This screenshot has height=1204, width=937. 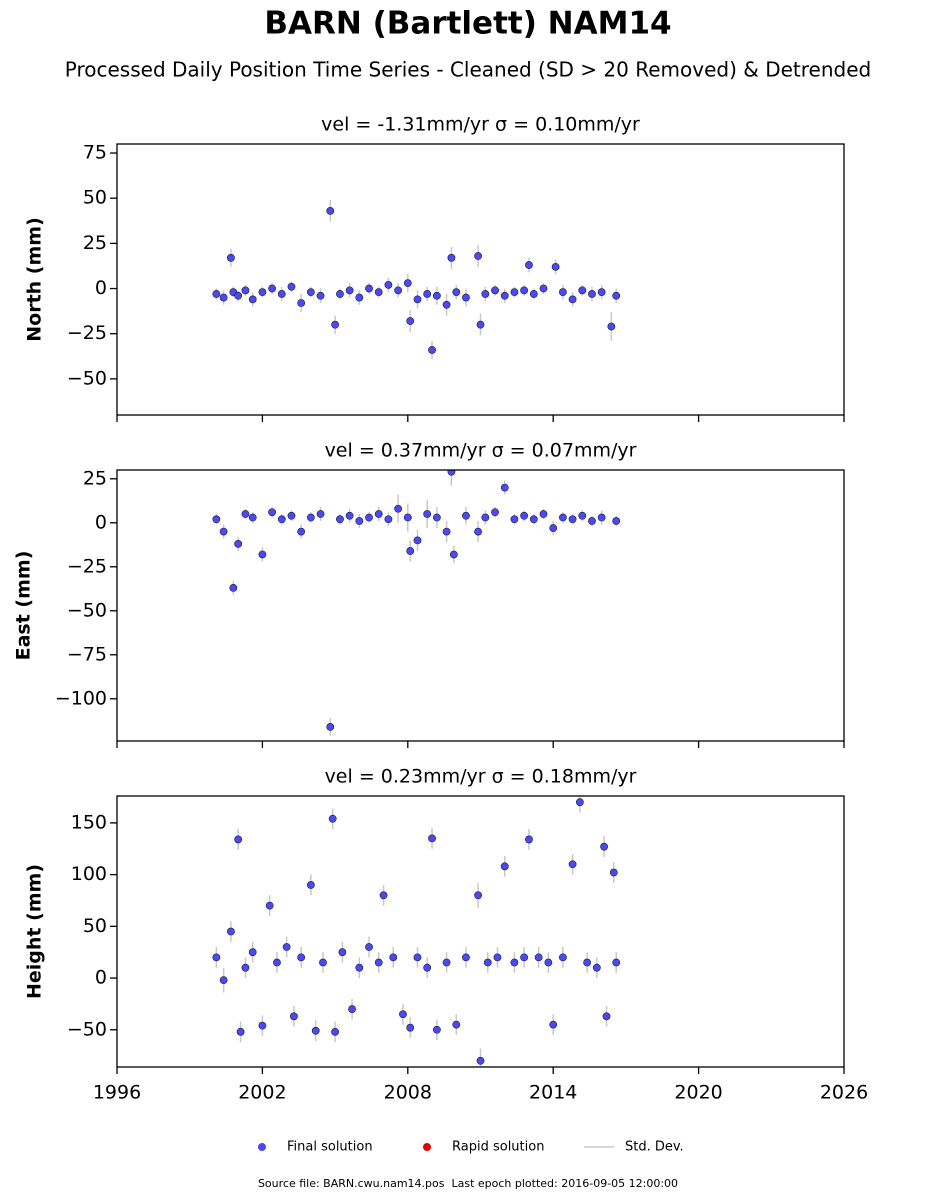 I want to click on y-tick-label: −50, so click(x=87, y=610).